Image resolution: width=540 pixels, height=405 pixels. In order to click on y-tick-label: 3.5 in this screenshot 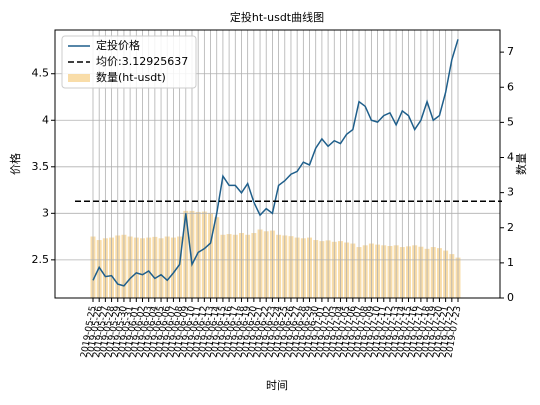, I will do `click(41, 166)`.